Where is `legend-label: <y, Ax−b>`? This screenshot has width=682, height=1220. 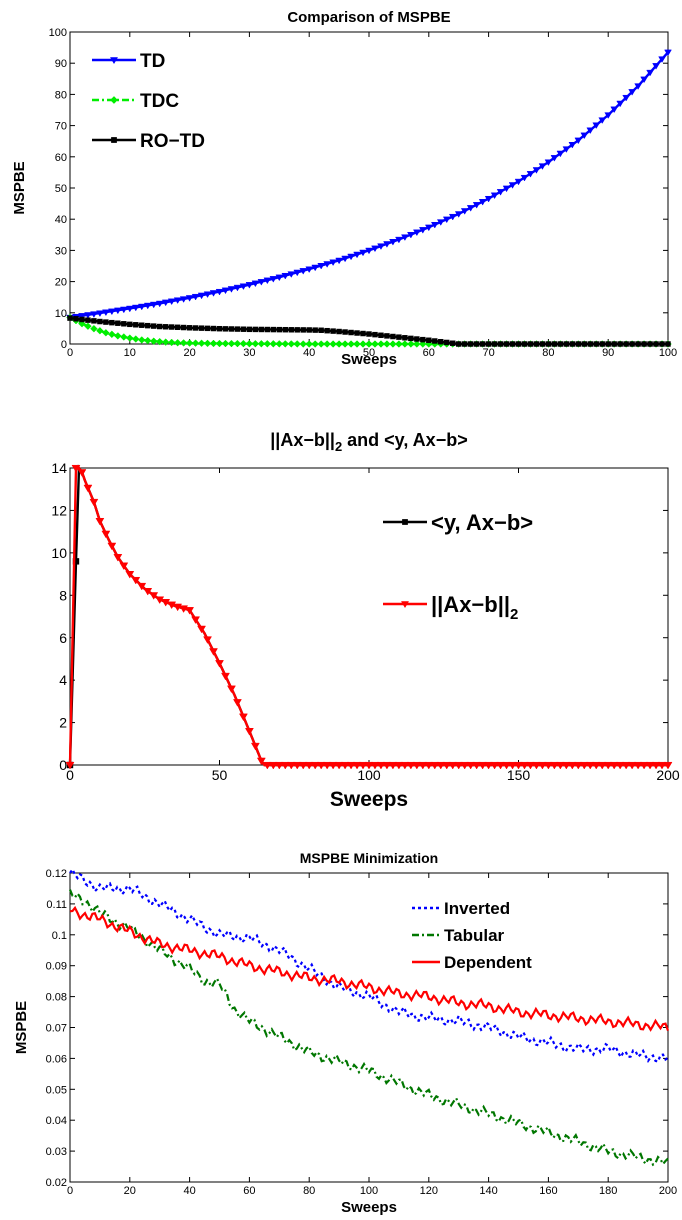
legend-label: <y, Ax−b> is located at coordinates (482, 522).